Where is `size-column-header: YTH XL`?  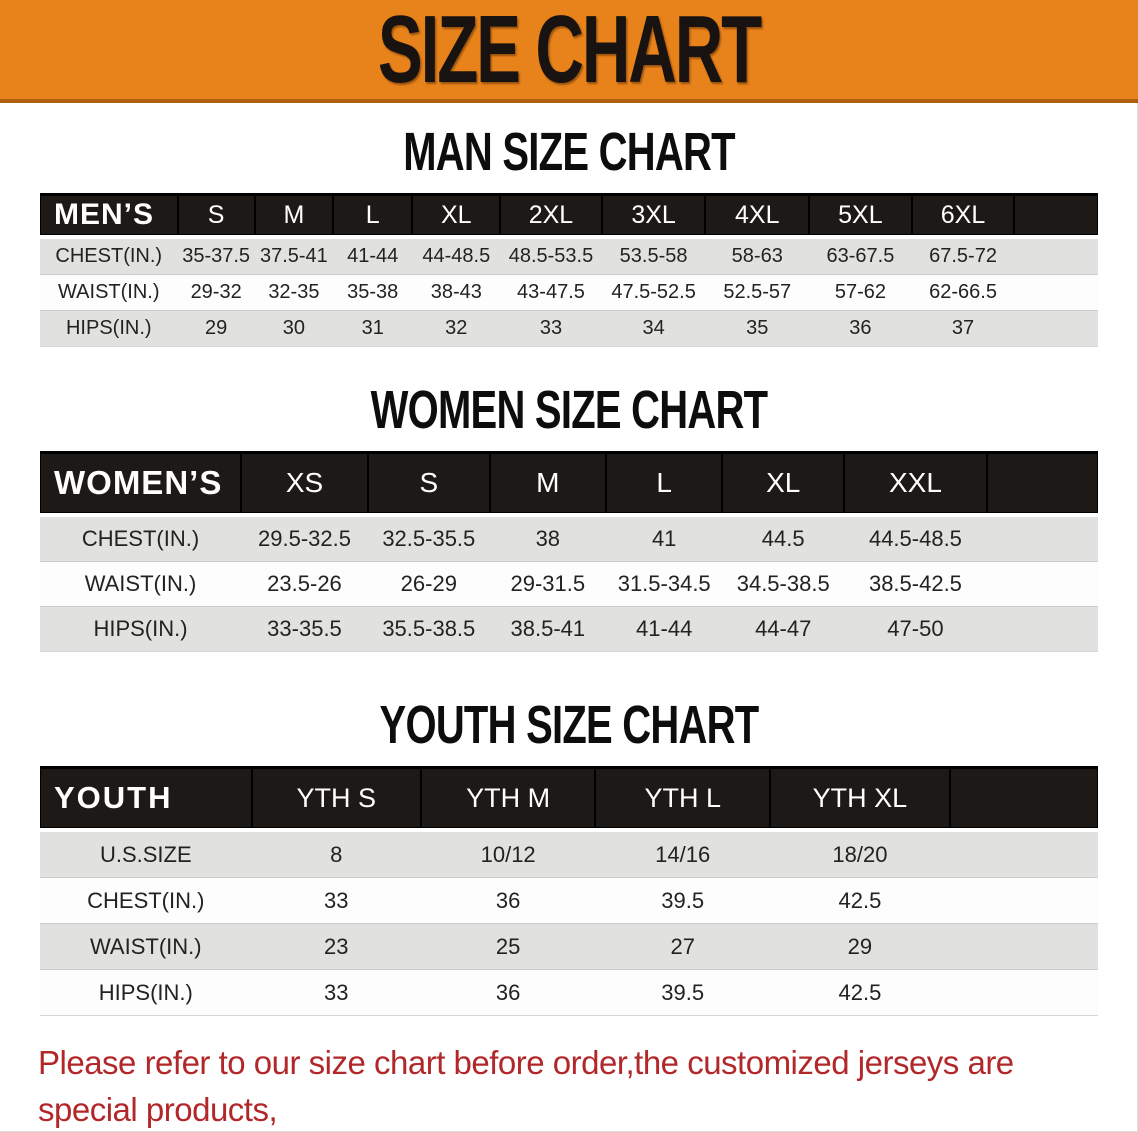 size-column-header: YTH XL is located at coordinates (859, 799).